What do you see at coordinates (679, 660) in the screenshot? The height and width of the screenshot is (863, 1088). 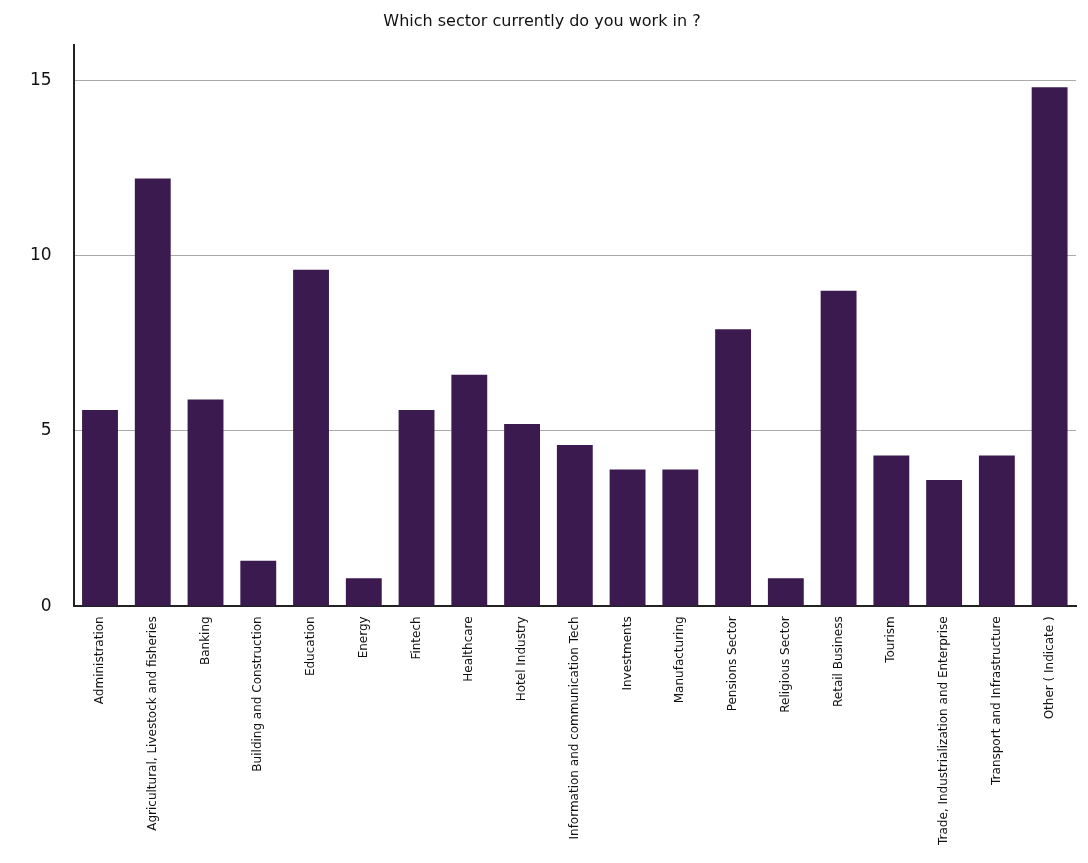 I see `x-tick-label: Manufacturing` at bounding box center [679, 660].